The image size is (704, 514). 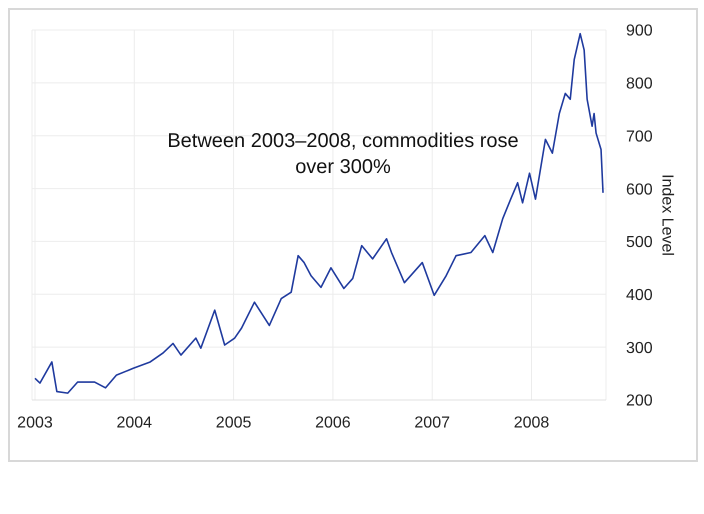 I want to click on y-tick-label: 400, so click(x=639, y=295).